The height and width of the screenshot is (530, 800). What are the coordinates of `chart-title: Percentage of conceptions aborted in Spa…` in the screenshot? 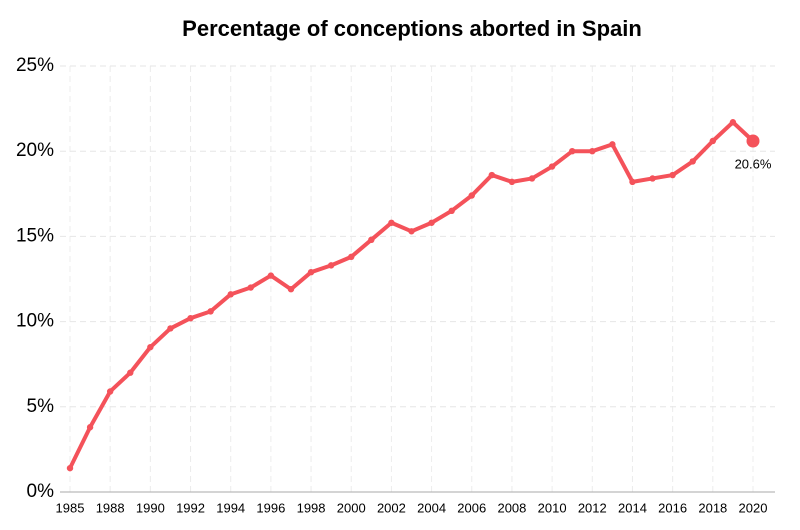 It's located at (412, 28).